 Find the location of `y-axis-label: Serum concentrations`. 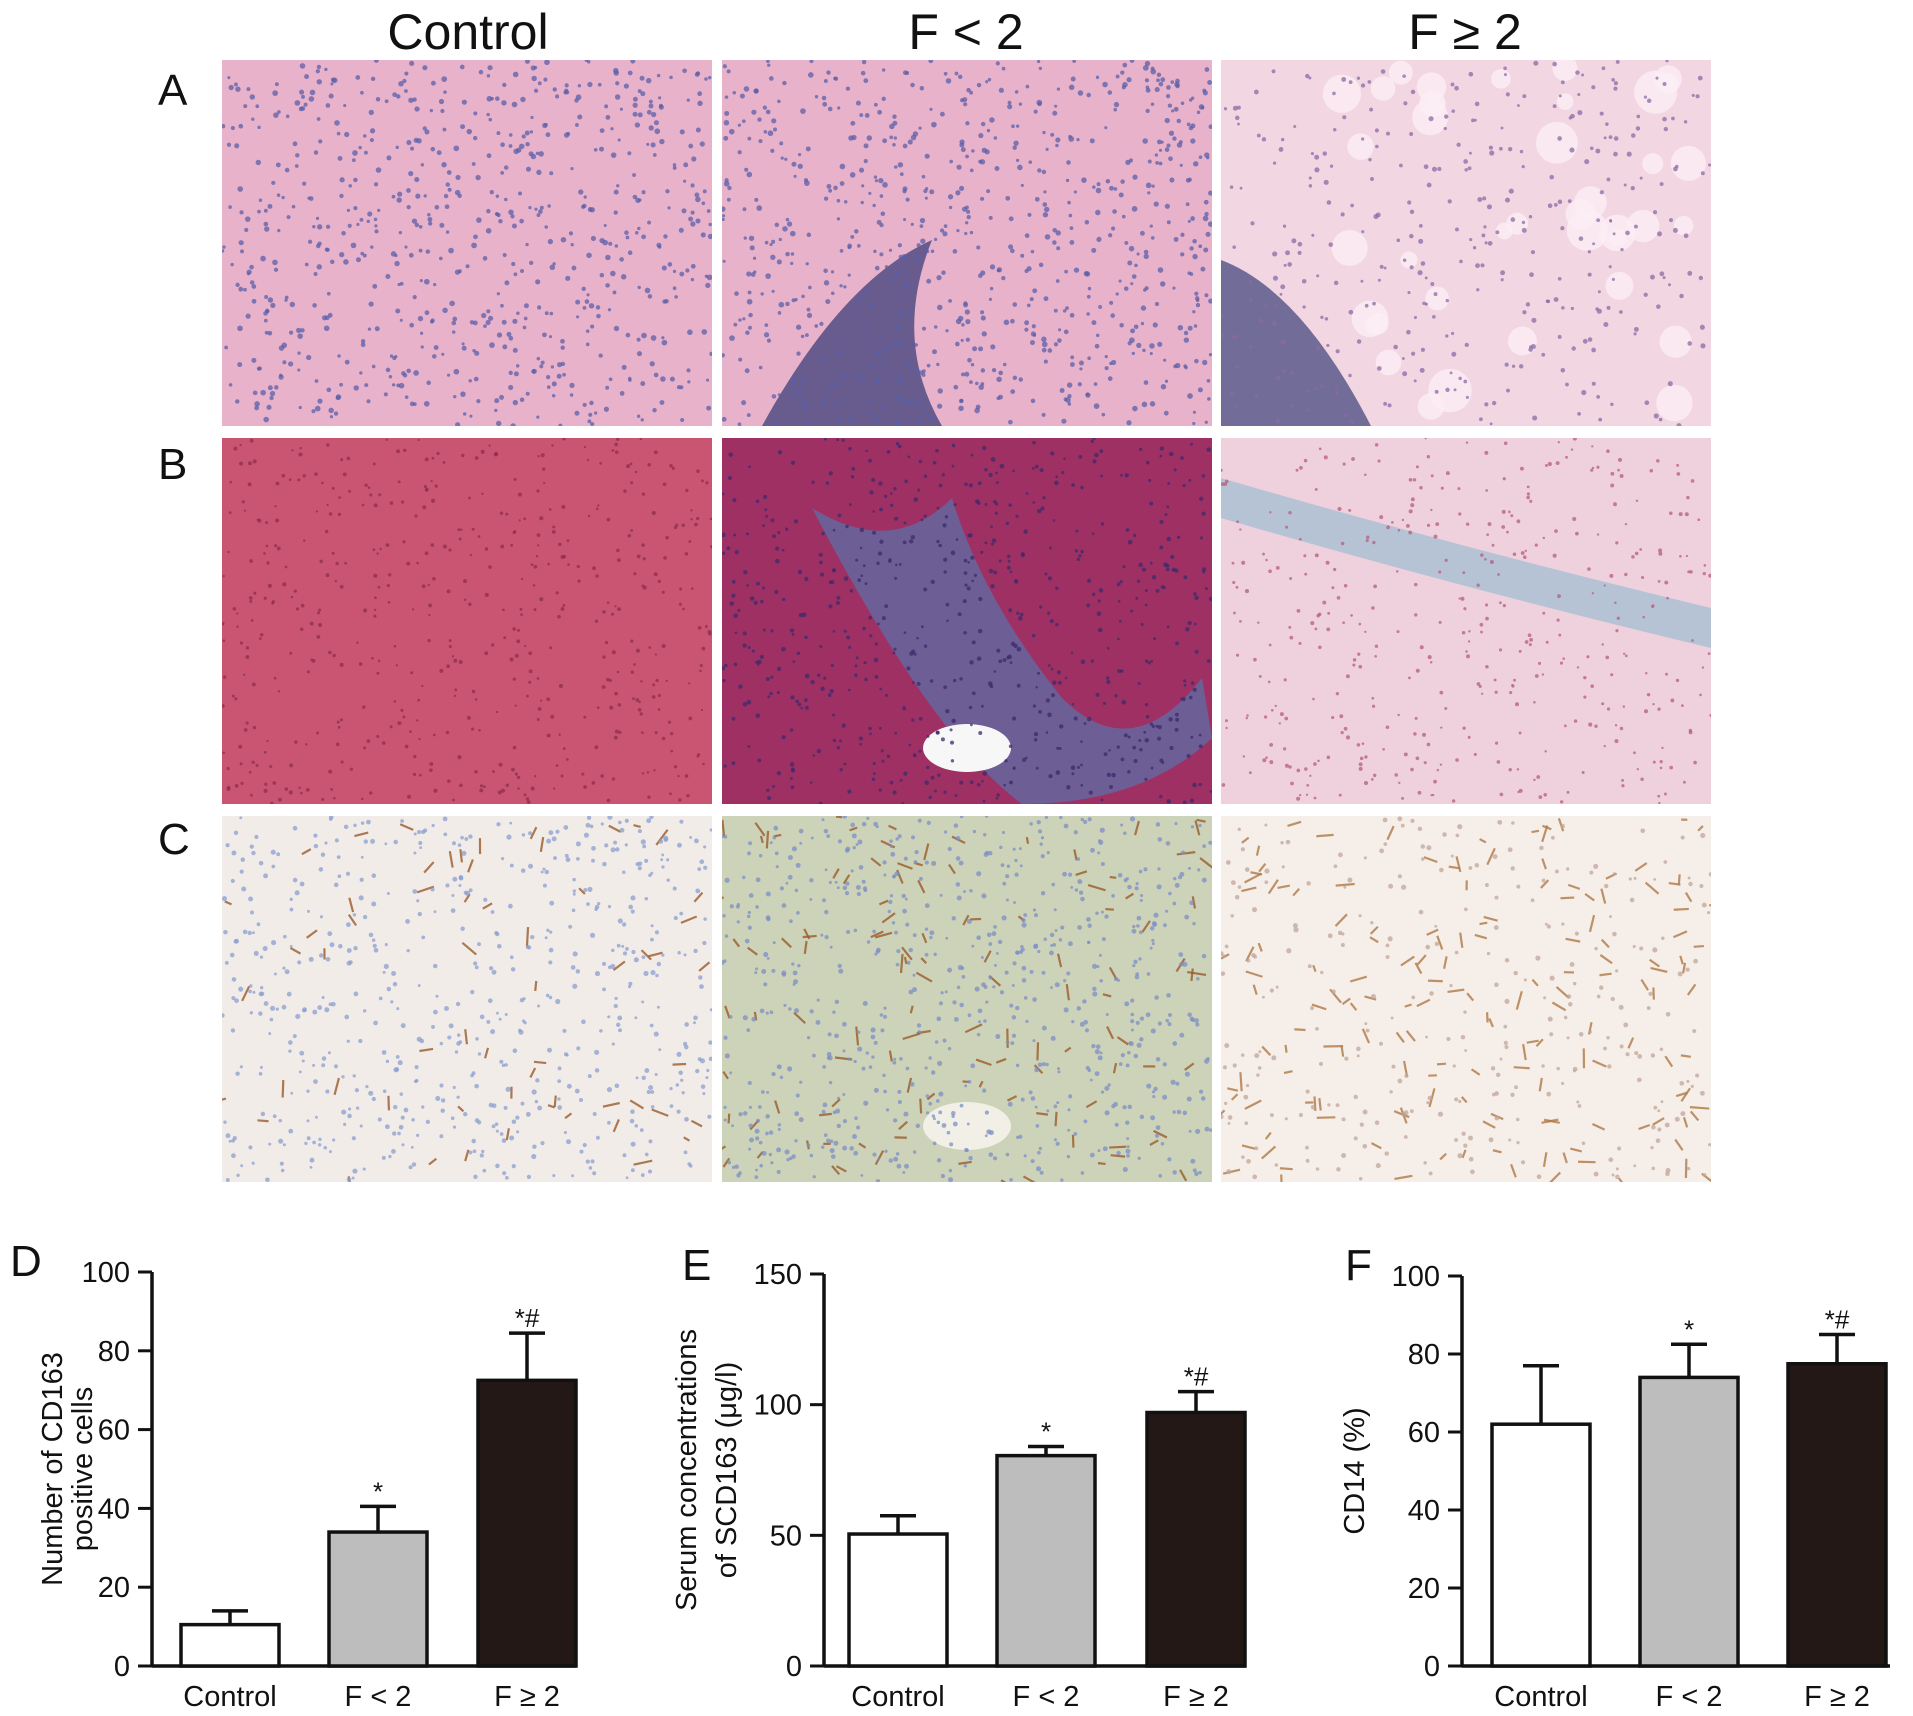

y-axis-label: Serum concentrations is located at coordinates (687, 1470).